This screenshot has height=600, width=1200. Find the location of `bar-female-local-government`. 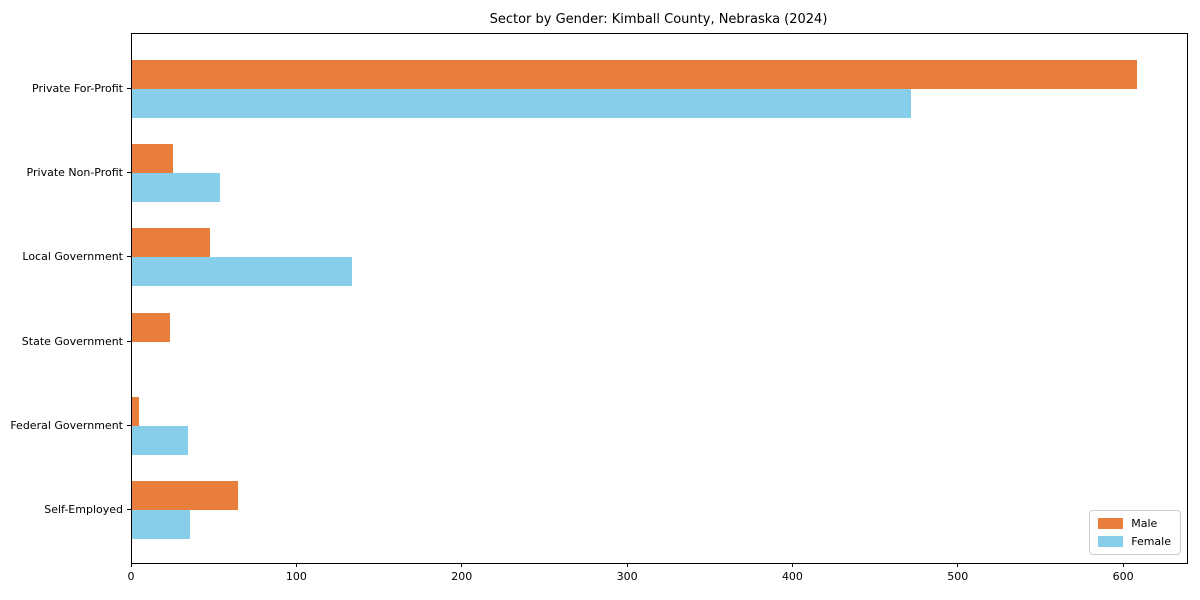

bar-female-local-government is located at coordinates (242, 272).